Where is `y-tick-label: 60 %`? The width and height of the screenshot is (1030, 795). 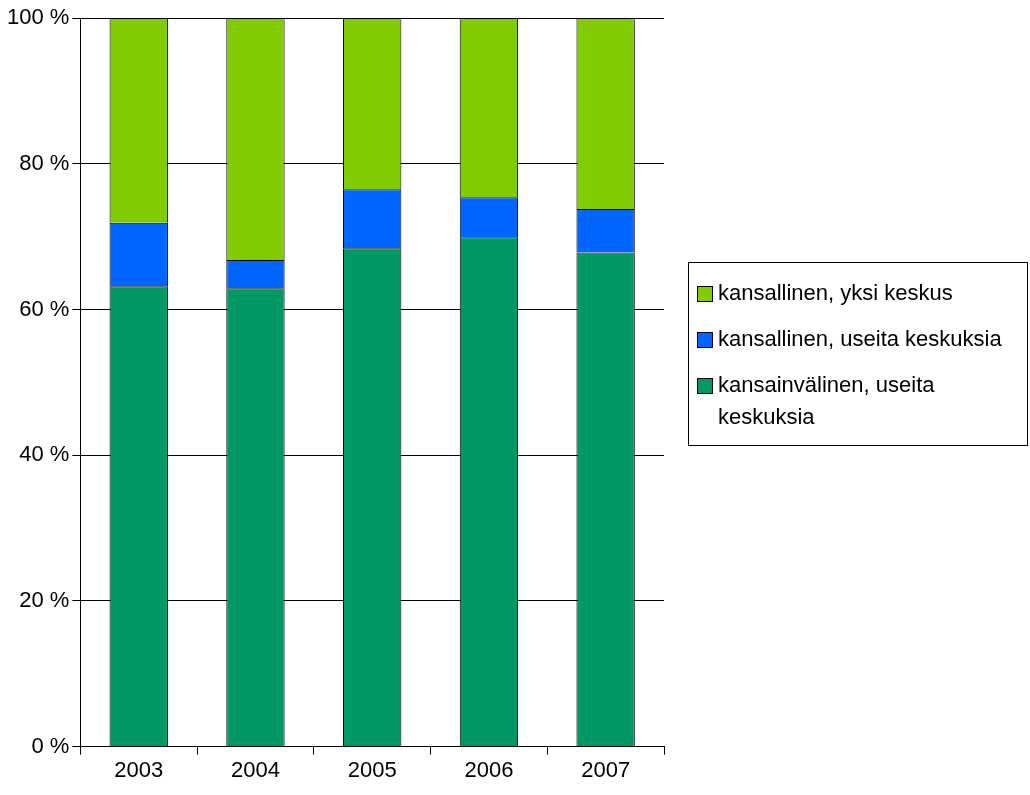 y-tick-label: 60 % is located at coordinates (44, 308).